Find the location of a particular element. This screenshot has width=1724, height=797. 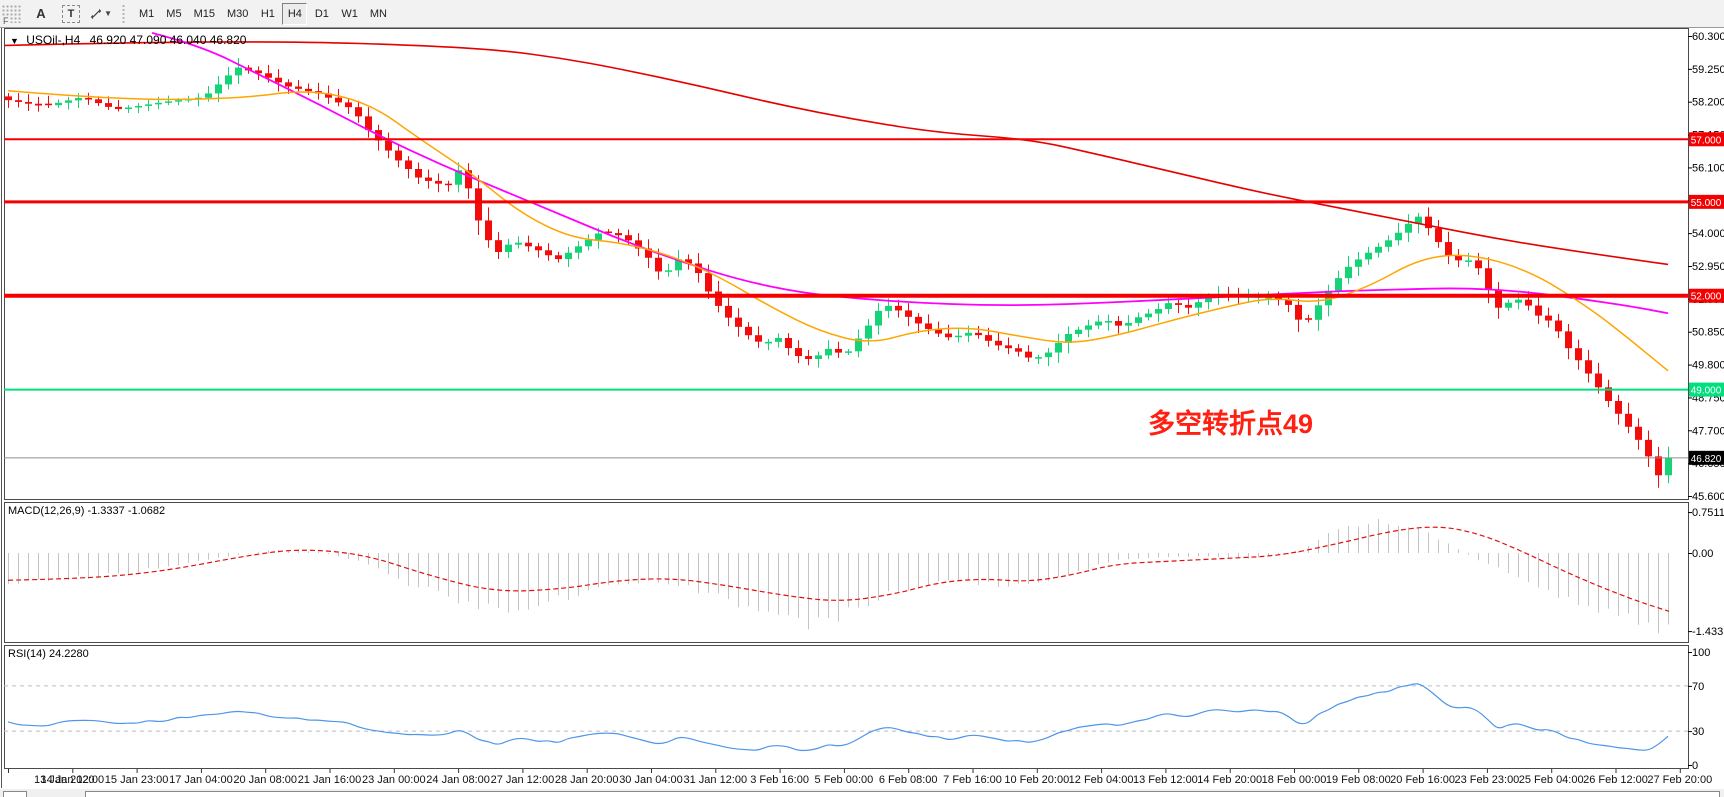

svg-text: 56.100 is located at coordinates (1708, 168).